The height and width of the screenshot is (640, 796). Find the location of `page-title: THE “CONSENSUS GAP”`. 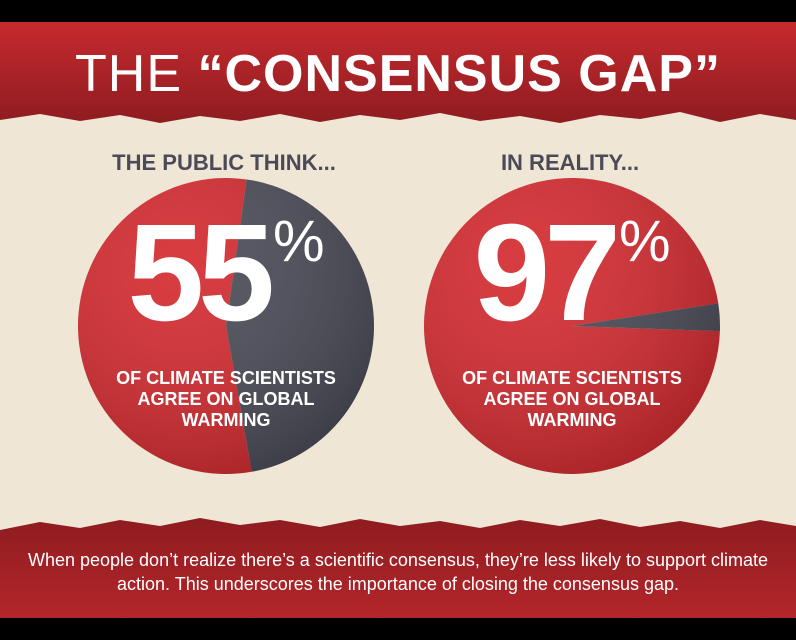

page-title: THE “CONSENSUS GAP” is located at coordinates (398, 74).